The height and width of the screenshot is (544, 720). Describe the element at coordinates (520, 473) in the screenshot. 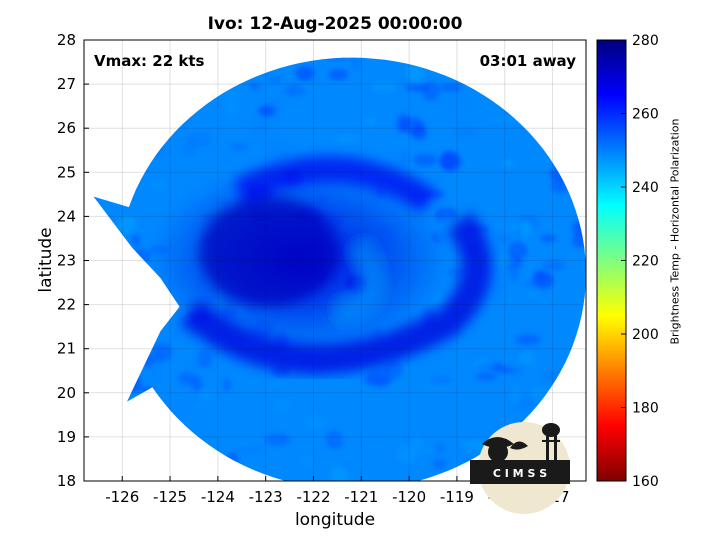

I see `cimss-logo-text: C I M S S` at that location.